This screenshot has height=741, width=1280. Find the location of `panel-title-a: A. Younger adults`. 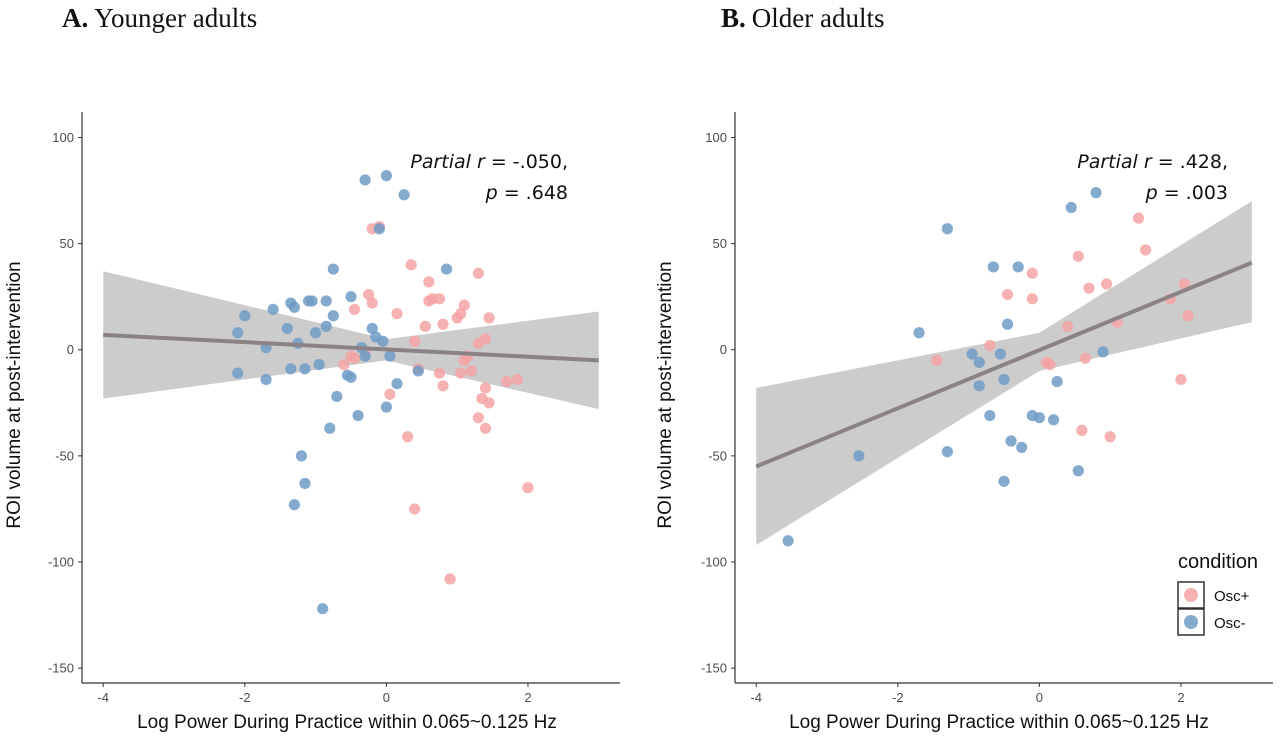

panel-title-a: A. Younger adults is located at coordinates (159, 18).